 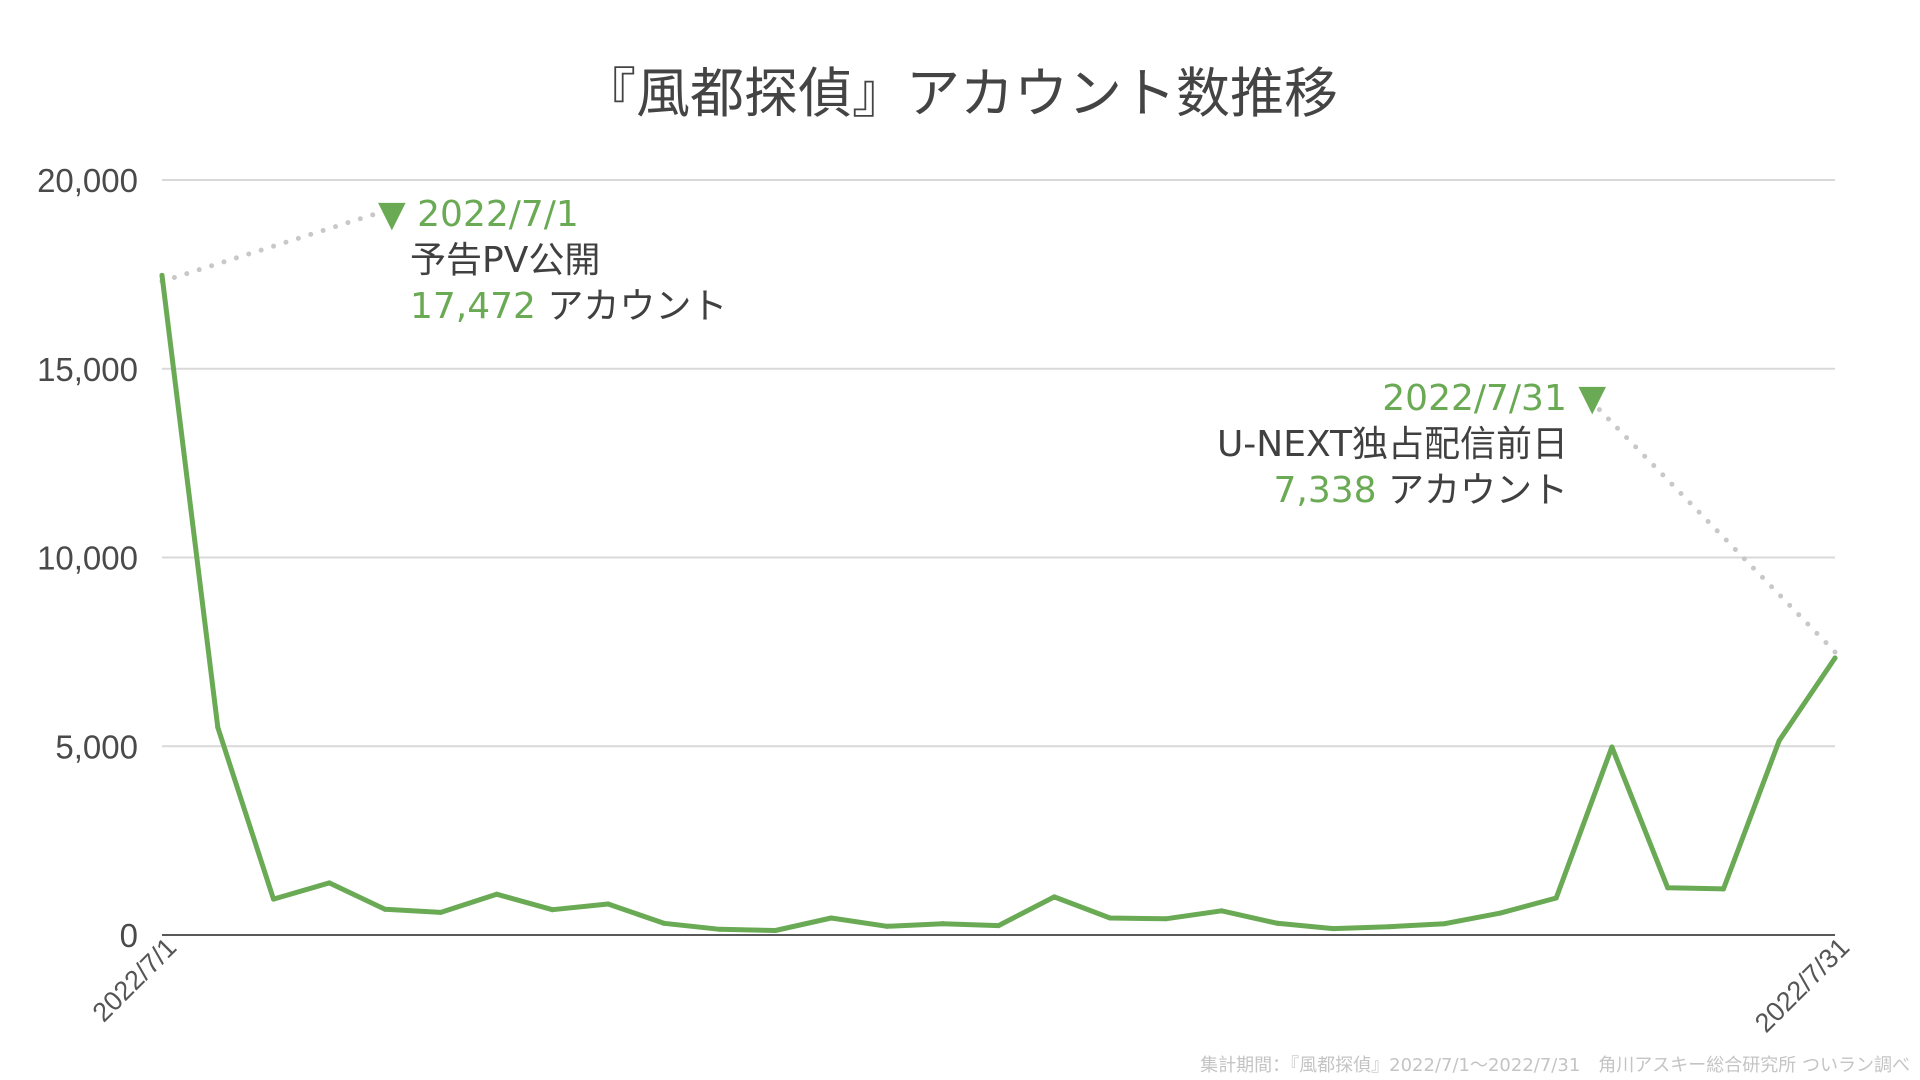 I want to click on y-axis-tick-labels: 0 5,000 10,000 15,000 20,000, so click(x=87, y=558).